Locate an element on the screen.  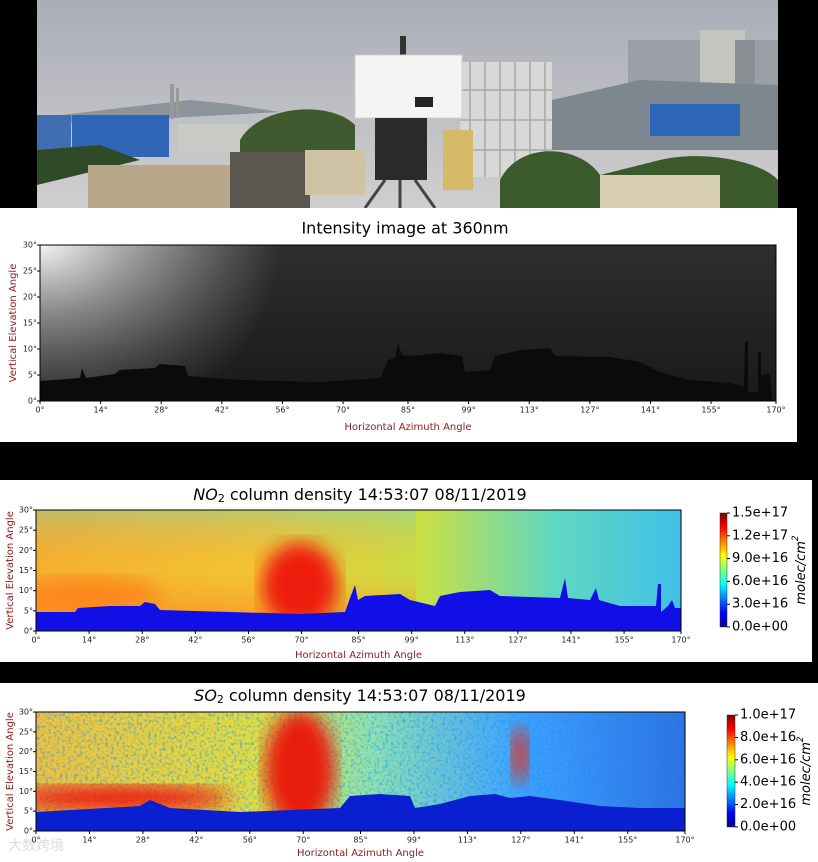
instrument-lens is located at coordinates (424, 102).